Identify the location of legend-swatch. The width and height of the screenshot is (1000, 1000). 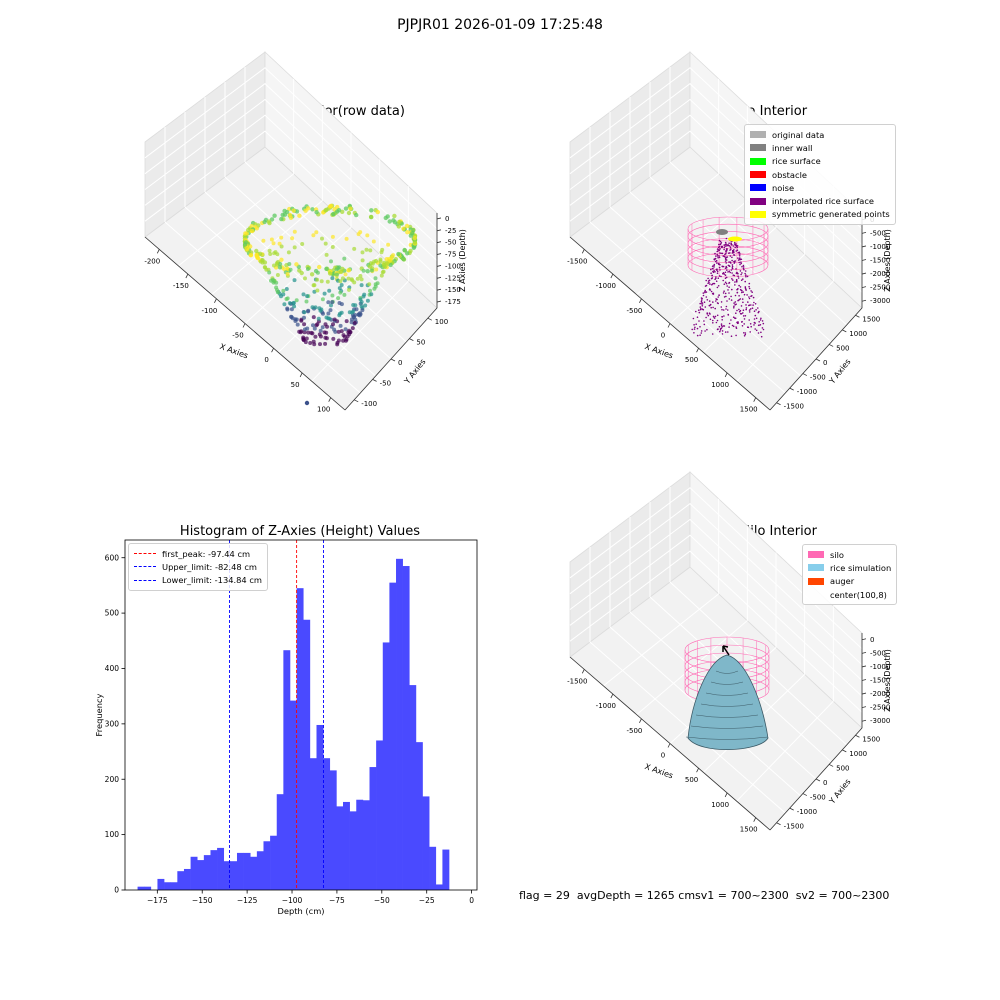
(758, 175).